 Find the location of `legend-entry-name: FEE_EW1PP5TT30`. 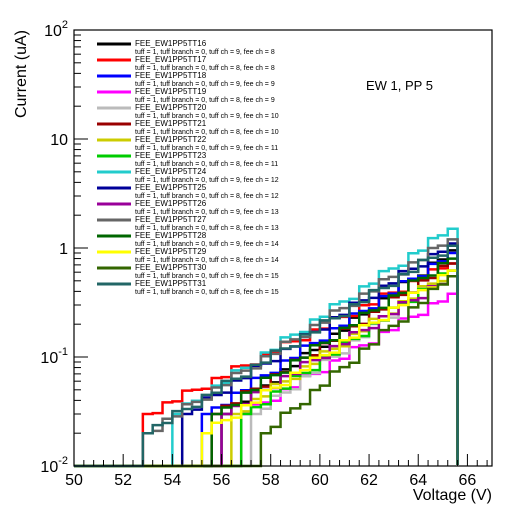

legend-entry-name: FEE_EW1PP5TT30 is located at coordinates (171, 267).